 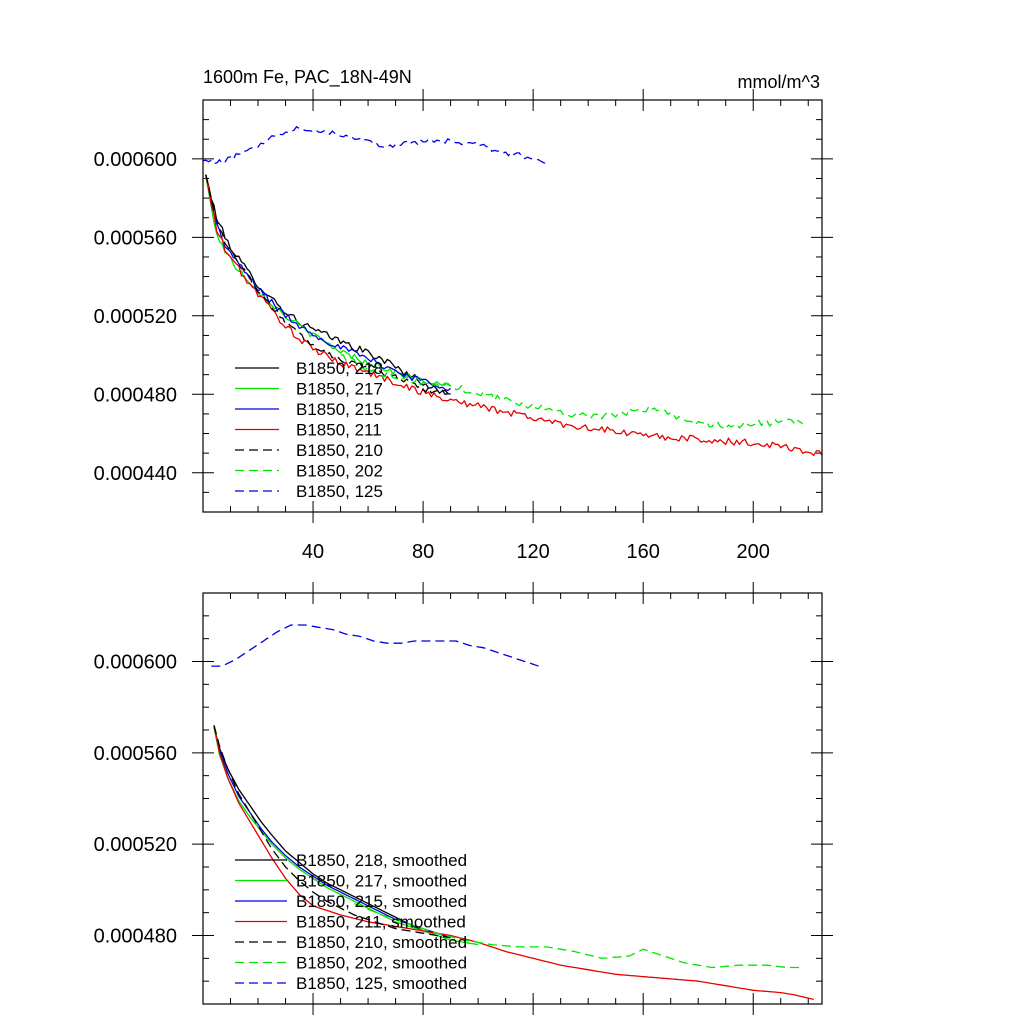 I want to click on legend-label: B1850, 210, smoothed, so click(x=381, y=942).